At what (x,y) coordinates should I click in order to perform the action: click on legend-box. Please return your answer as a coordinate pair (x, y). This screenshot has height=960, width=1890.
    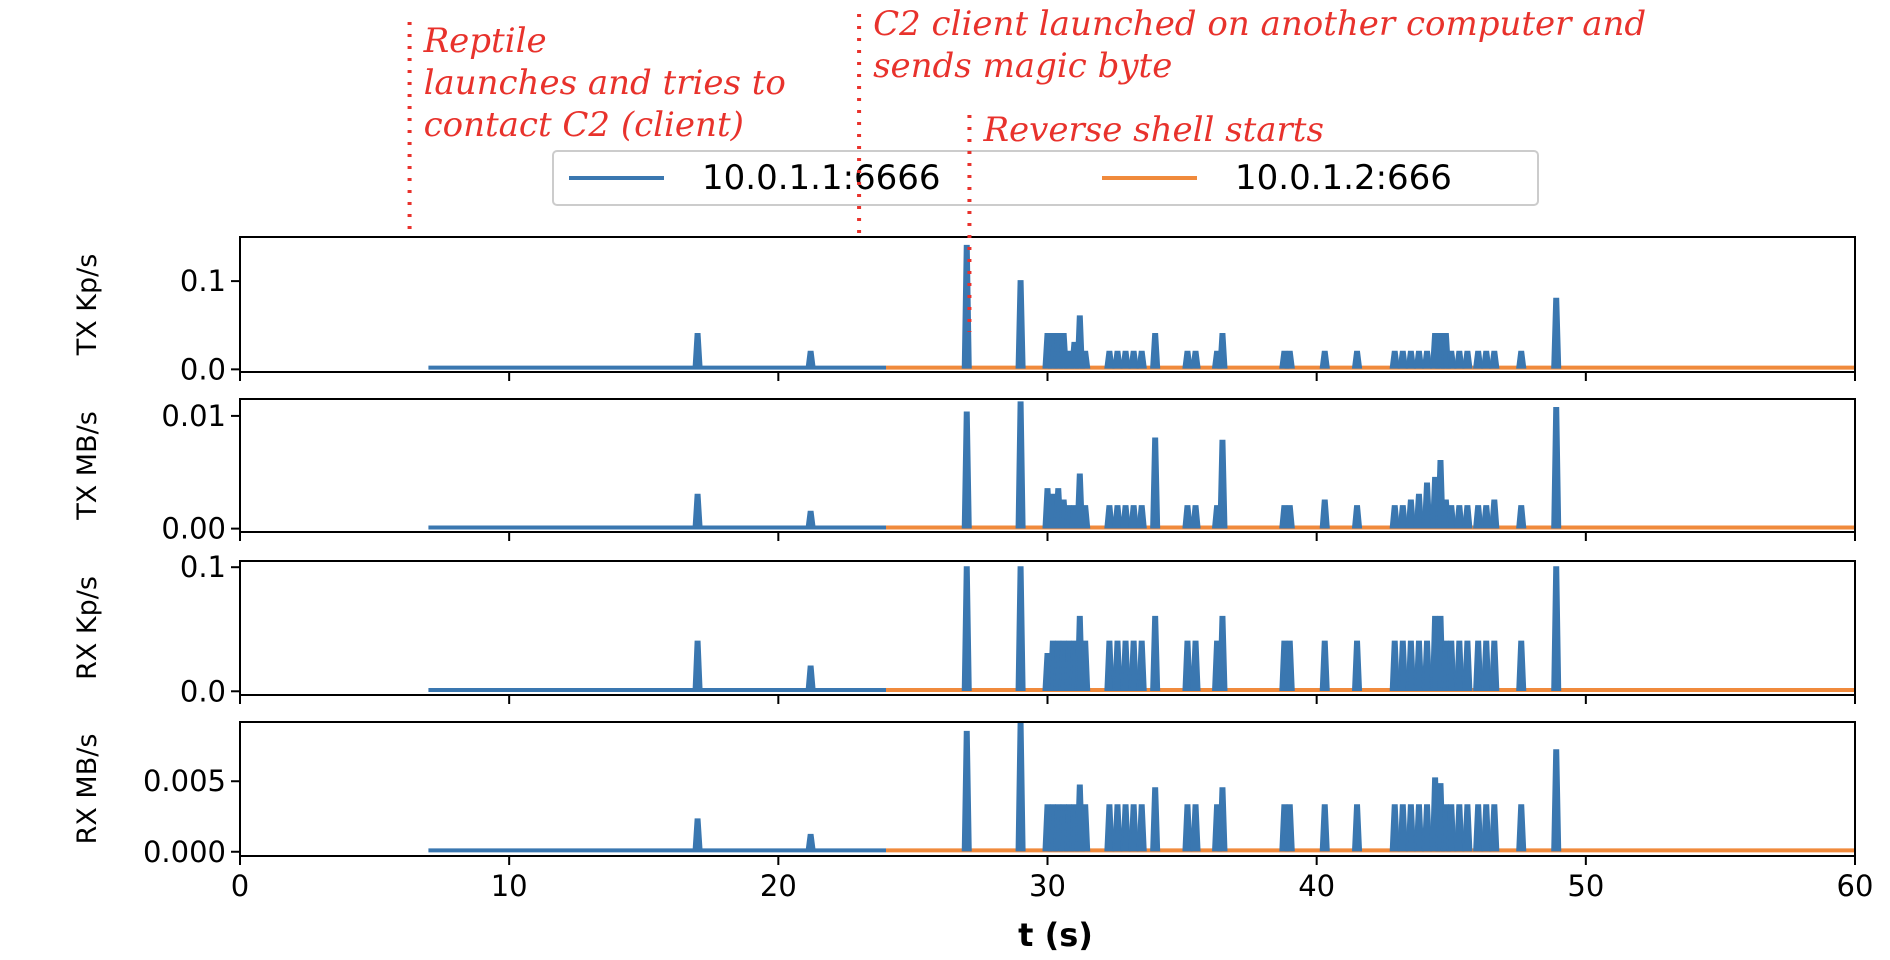
    Looking at the image, I should click on (1045, 178).